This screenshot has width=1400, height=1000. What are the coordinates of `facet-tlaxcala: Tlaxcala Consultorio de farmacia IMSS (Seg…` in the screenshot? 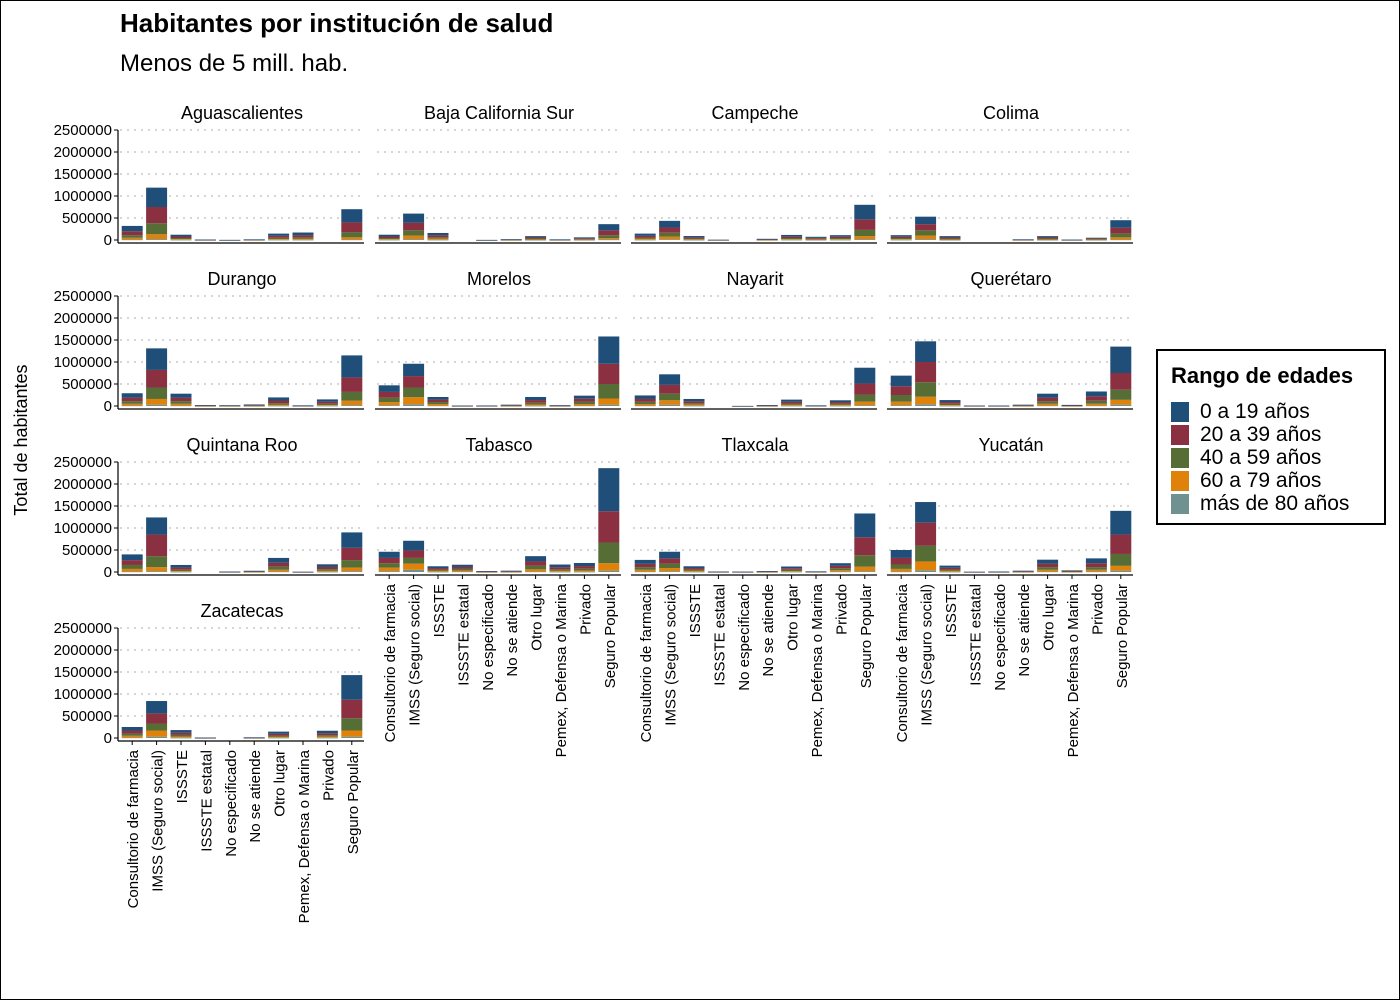 It's located at (754, 596).